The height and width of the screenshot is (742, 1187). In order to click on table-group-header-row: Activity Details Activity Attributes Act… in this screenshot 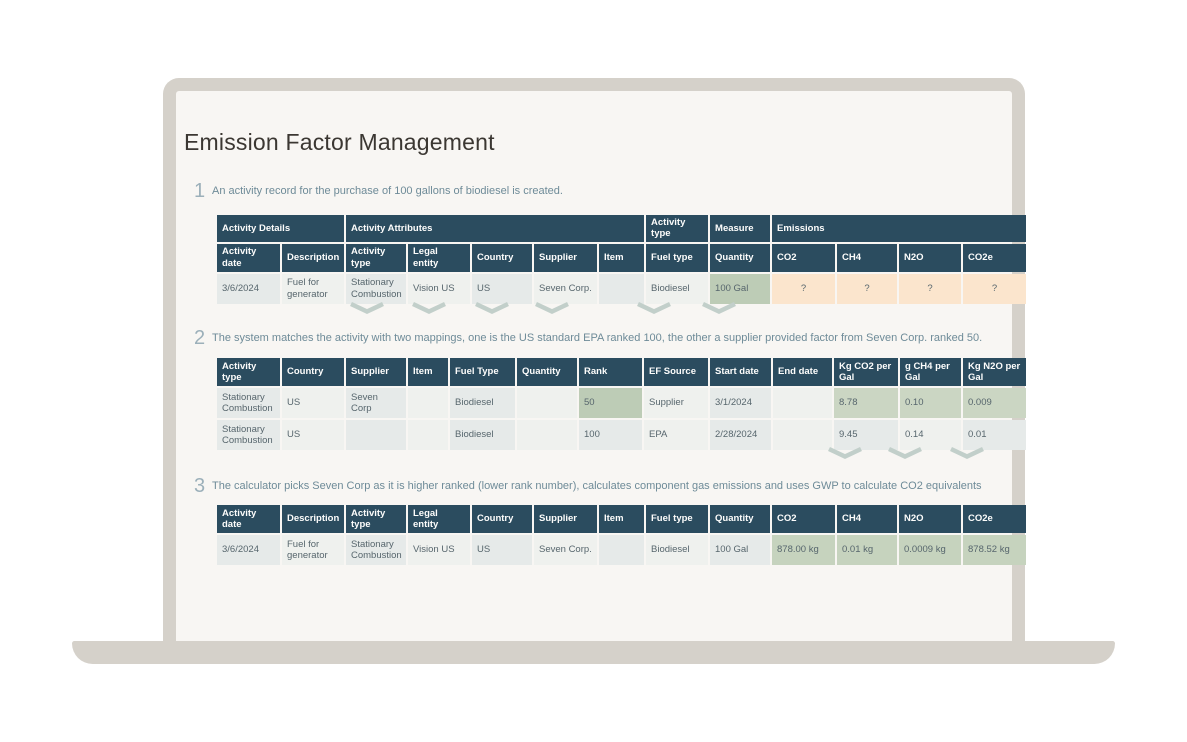, I will do `click(622, 228)`.